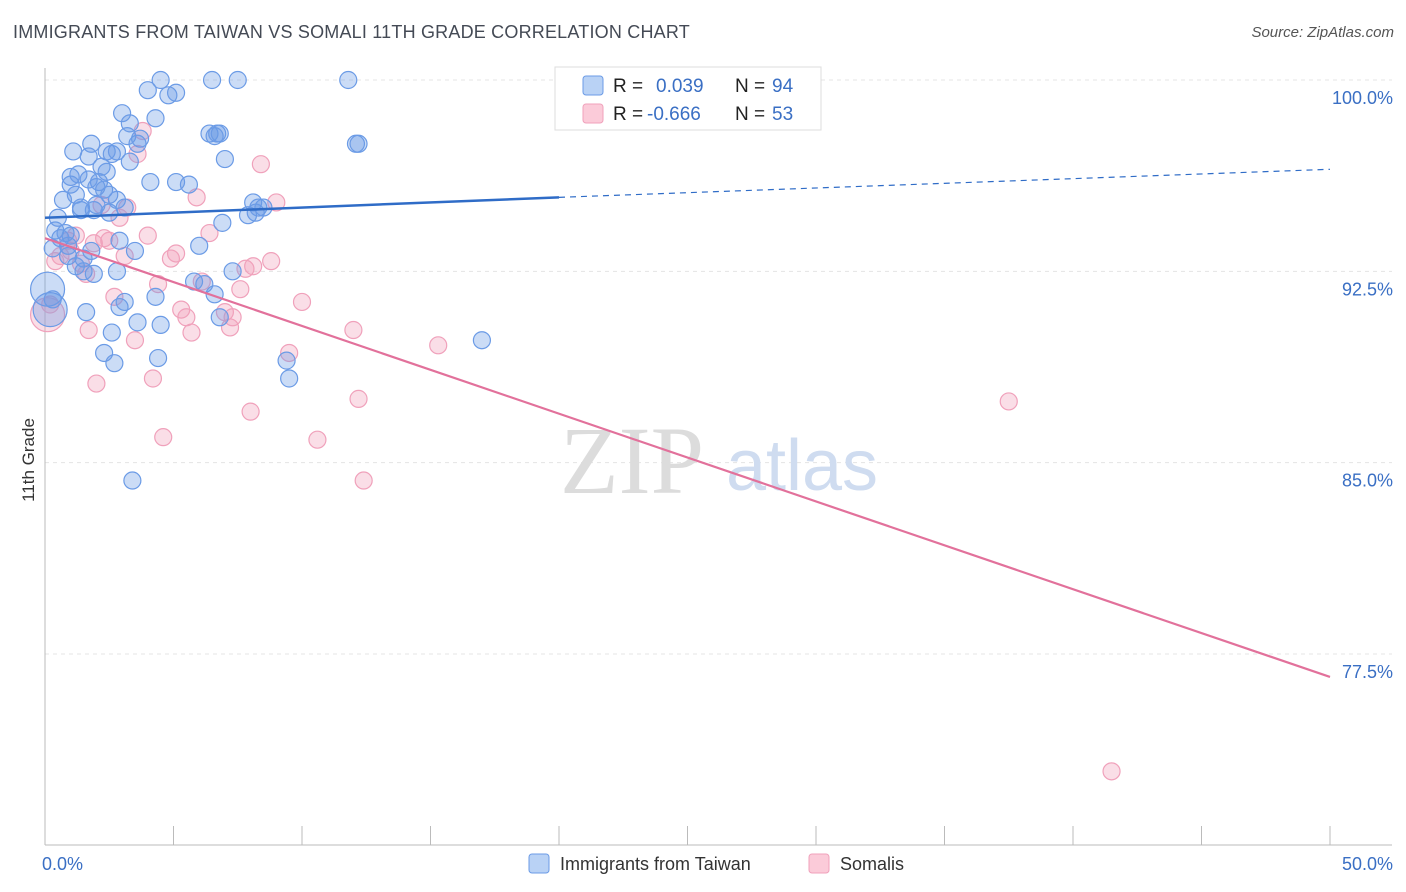 Image resolution: width=1406 pixels, height=892 pixels. What do you see at coordinates (1367, 481) in the screenshot?
I see `y-tick-label: 85.0%` at bounding box center [1367, 481].